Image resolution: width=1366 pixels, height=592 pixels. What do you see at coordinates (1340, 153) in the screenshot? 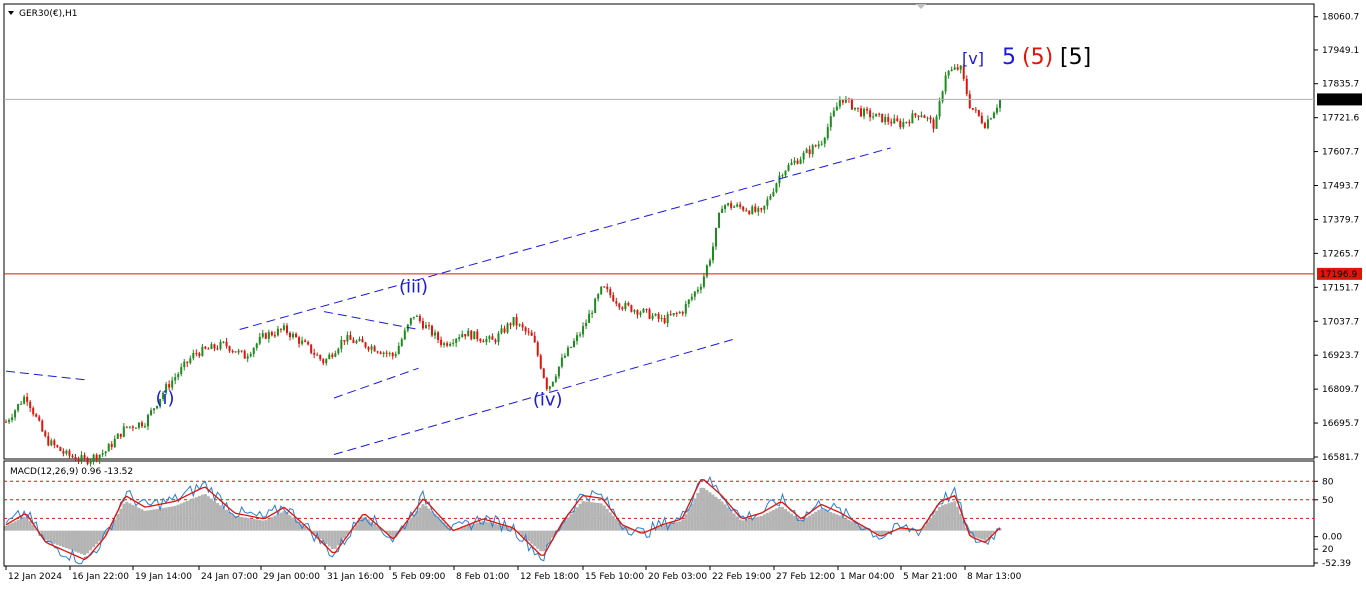
I see `price-tick-label: 17607.7` at bounding box center [1340, 153].